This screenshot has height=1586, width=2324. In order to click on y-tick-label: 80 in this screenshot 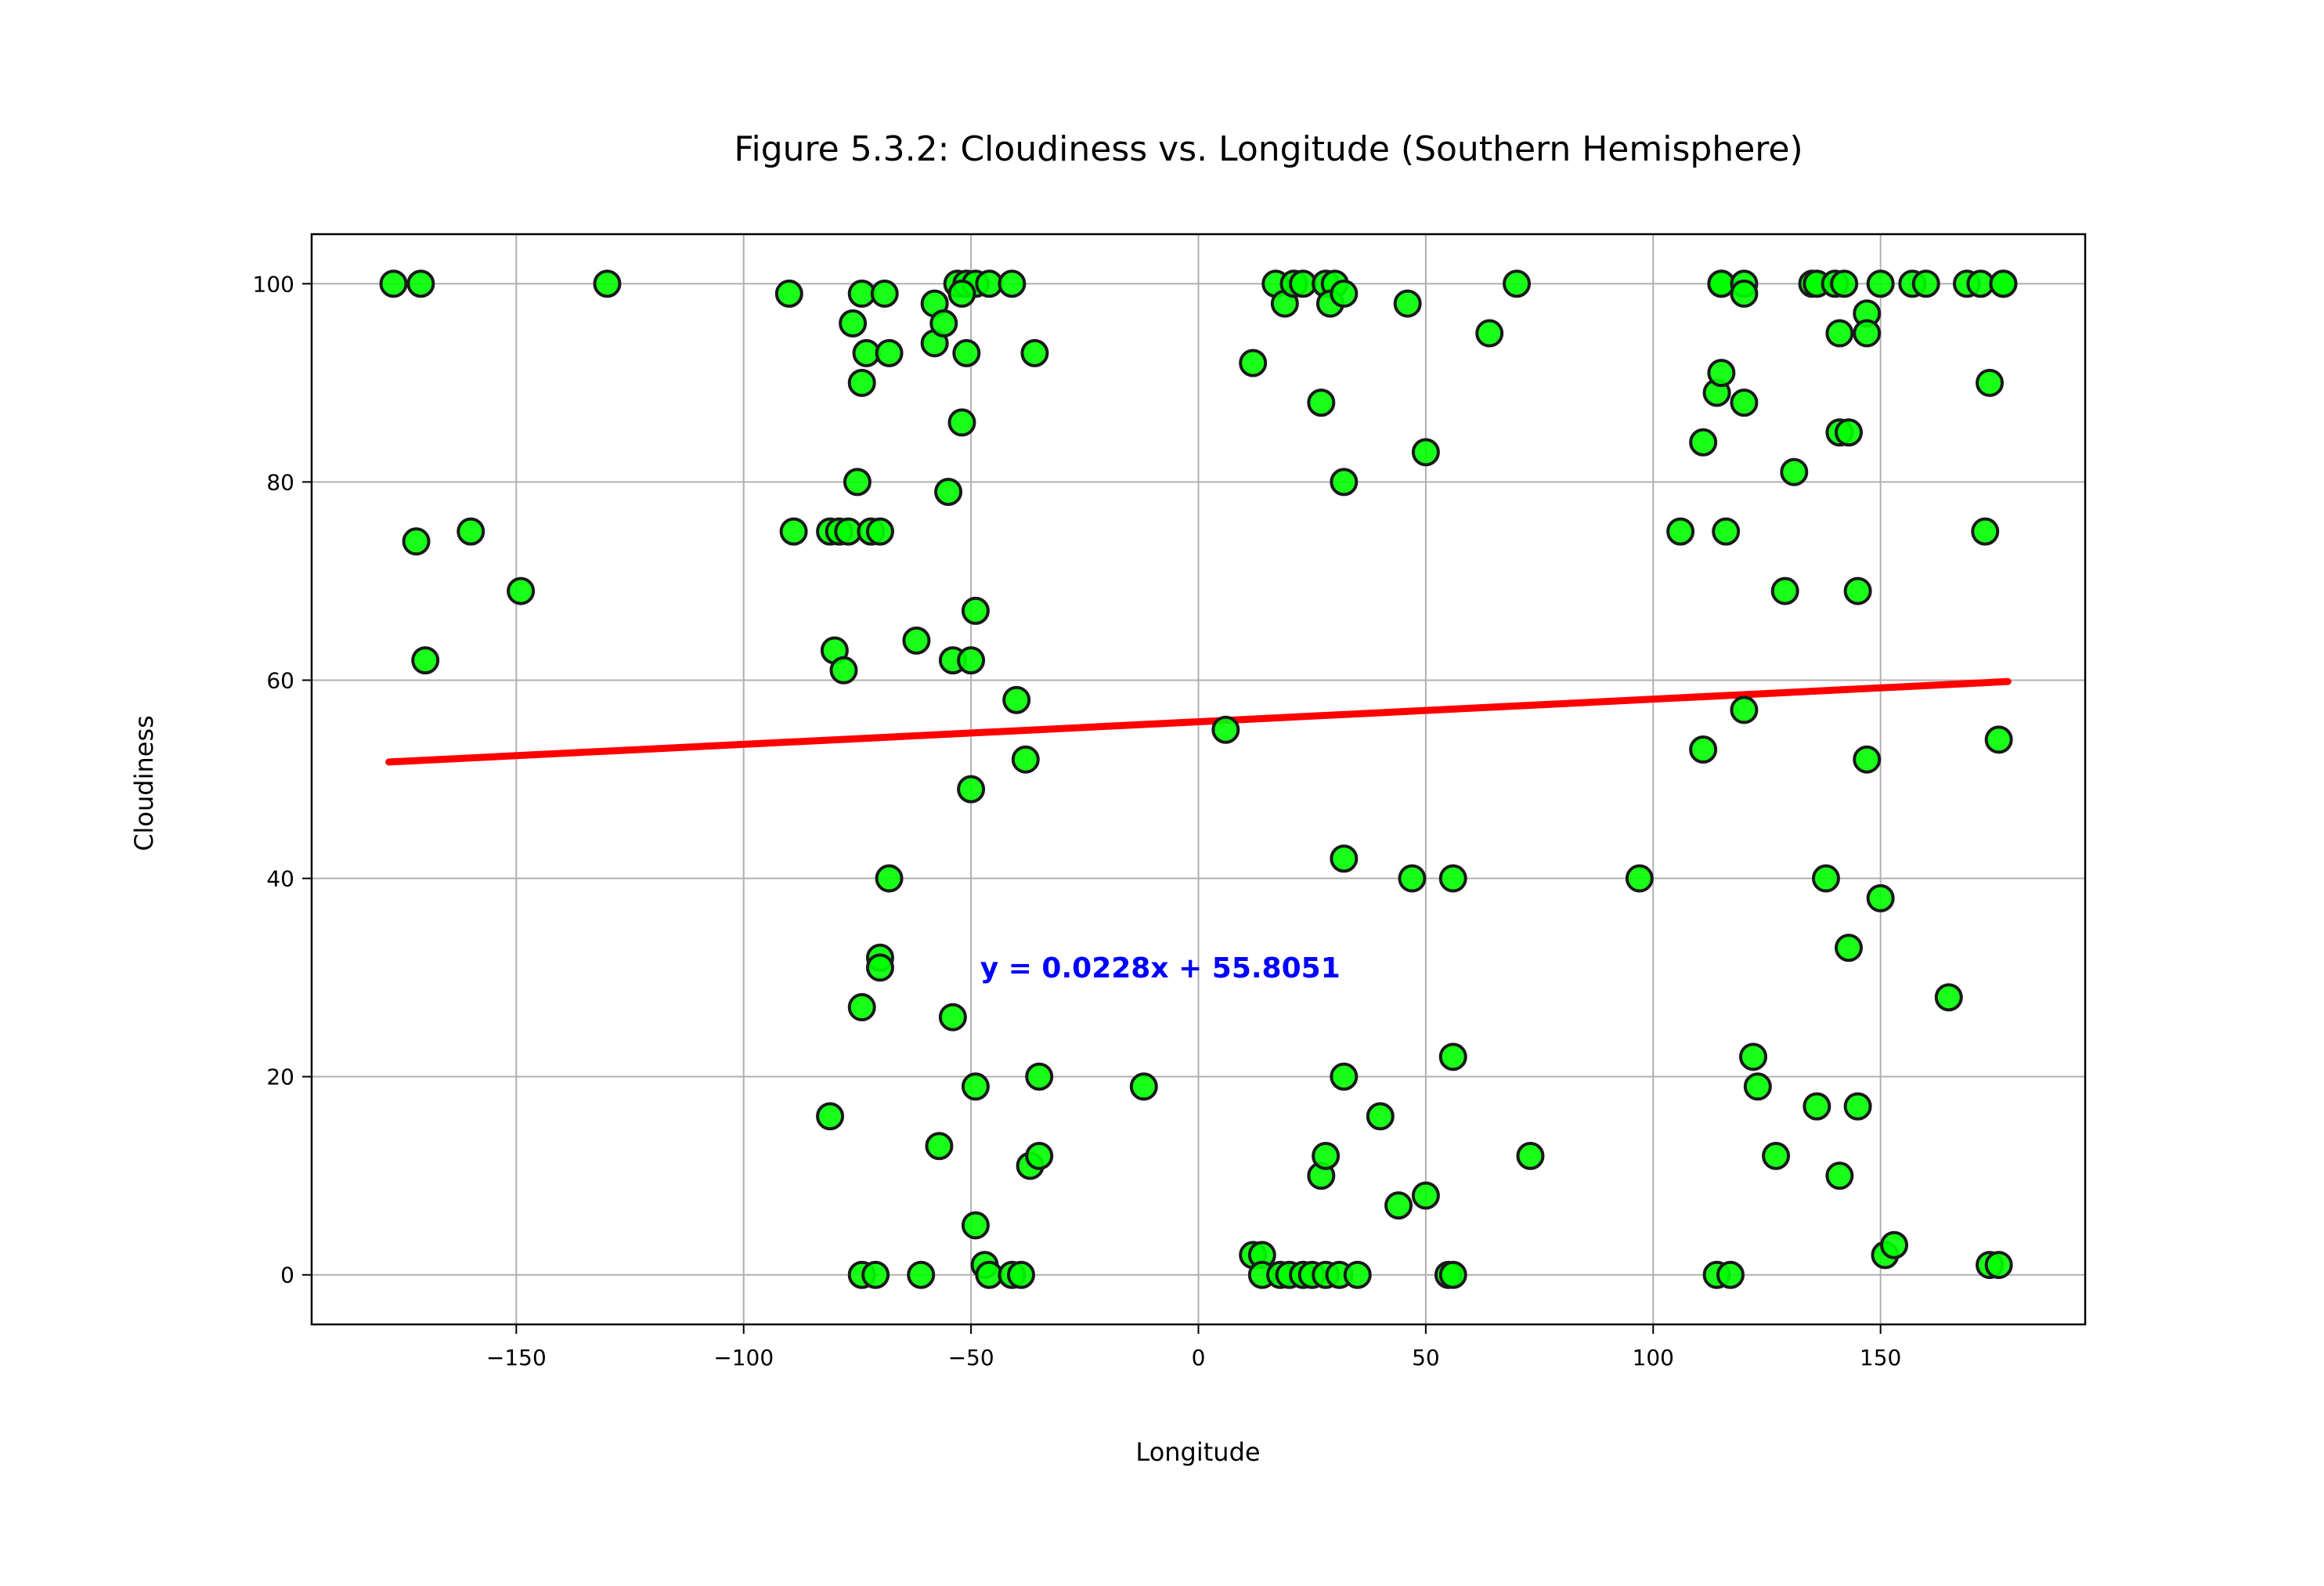, I will do `click(280, 482)`.